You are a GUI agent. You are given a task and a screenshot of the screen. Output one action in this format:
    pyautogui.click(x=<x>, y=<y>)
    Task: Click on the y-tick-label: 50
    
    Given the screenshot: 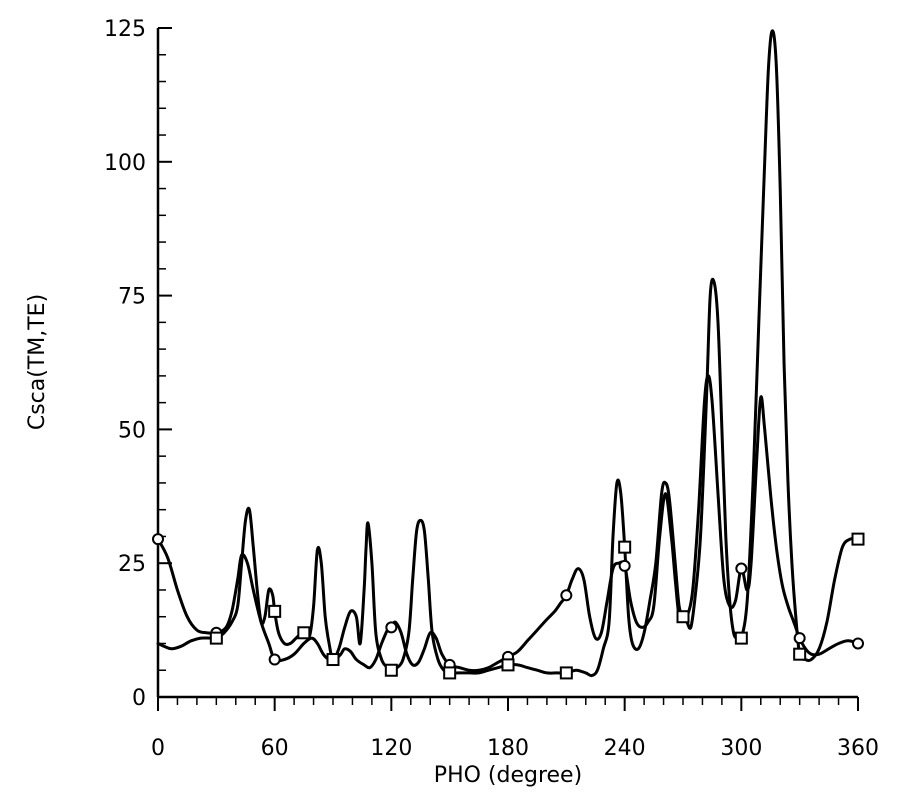 What is the action you would take?
    pyautogui.click(x=132, y=430)
    